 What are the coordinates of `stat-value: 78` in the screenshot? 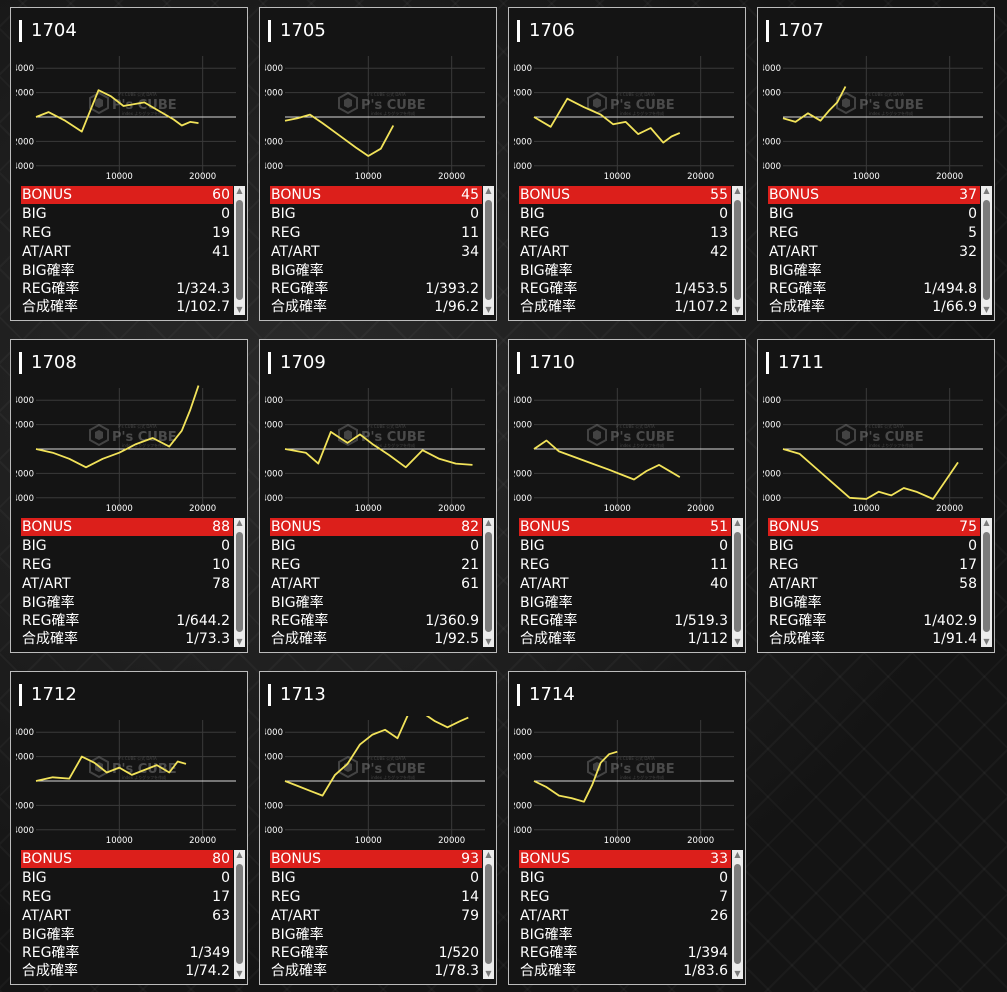 It's located at (221, 584).